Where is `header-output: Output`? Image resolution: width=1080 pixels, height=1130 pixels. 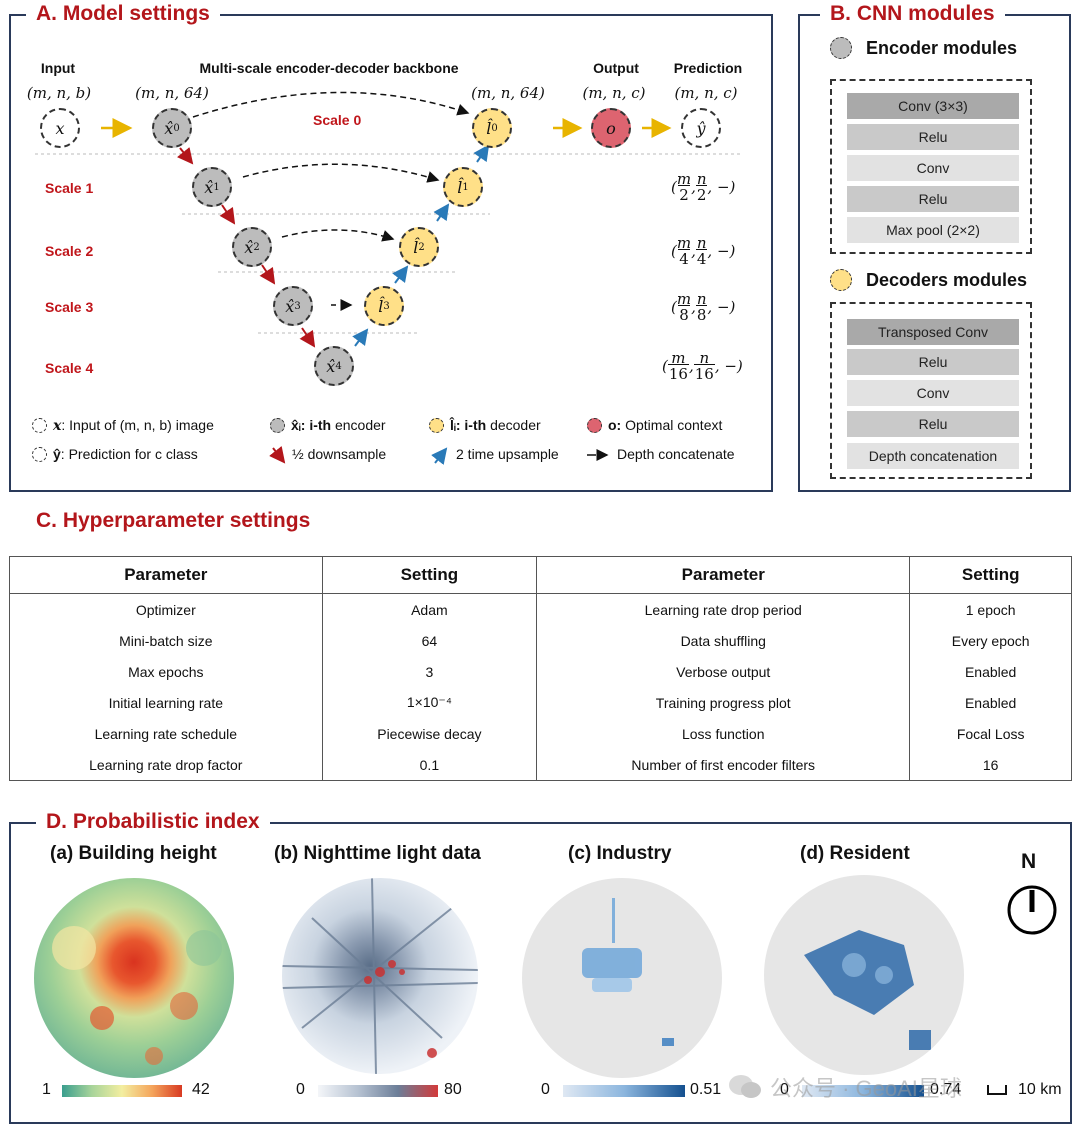 header-output: Output is located at coordinates (616, 68).